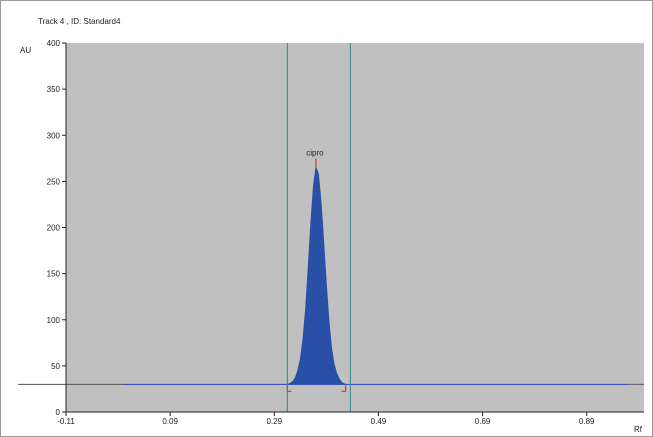 Image resolution: width=653 pixels, height=437 pixels. What do you see at coordinates (54, 89) in the screenshot?
I see `y-tick-label: 350` at bounding box center [54, 89].